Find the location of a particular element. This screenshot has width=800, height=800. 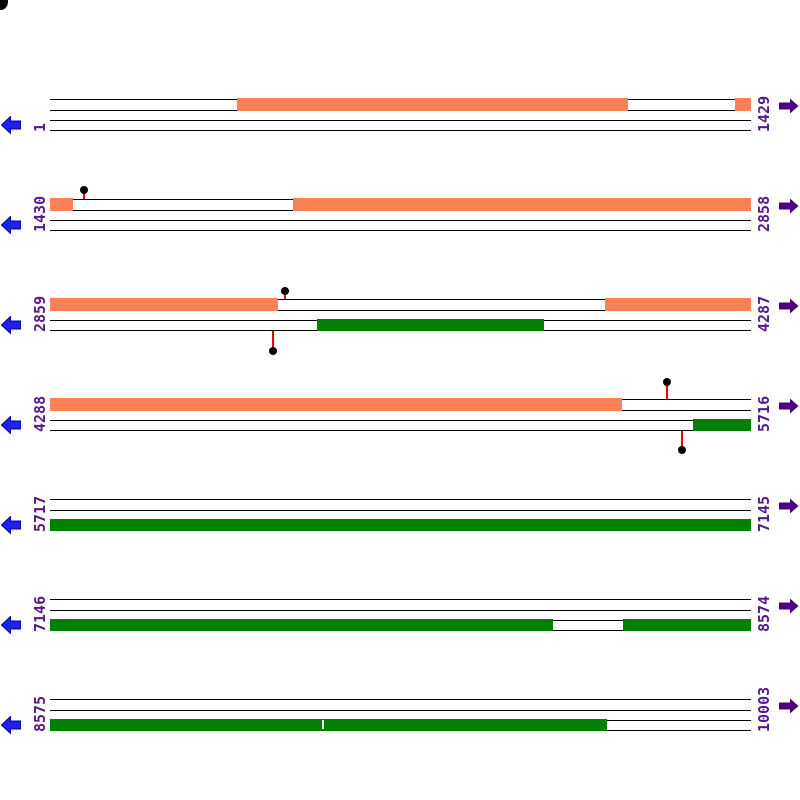

row-end-coordinate: 4287 is located at coordinates (764, 313).